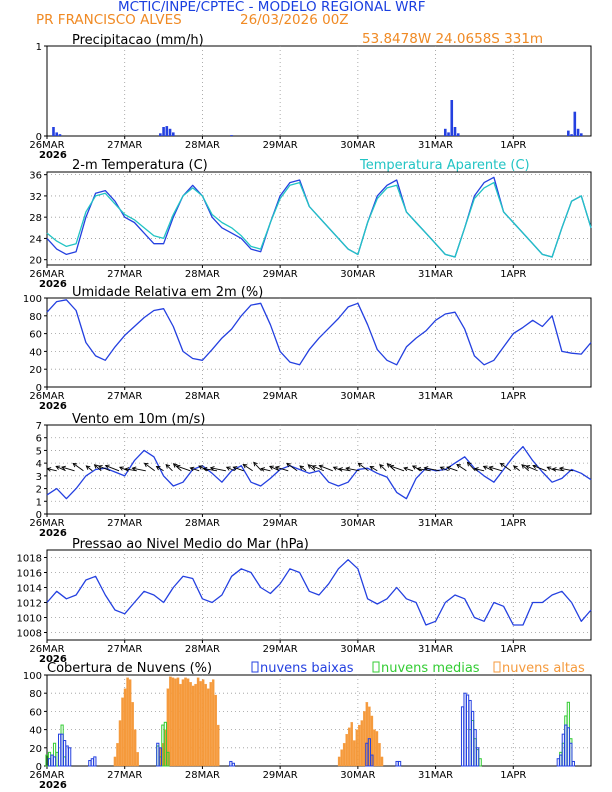  Describe the element at coordinates (497, 667) in the screenshot. I see `legend-swatch-high-clouds` at that location.